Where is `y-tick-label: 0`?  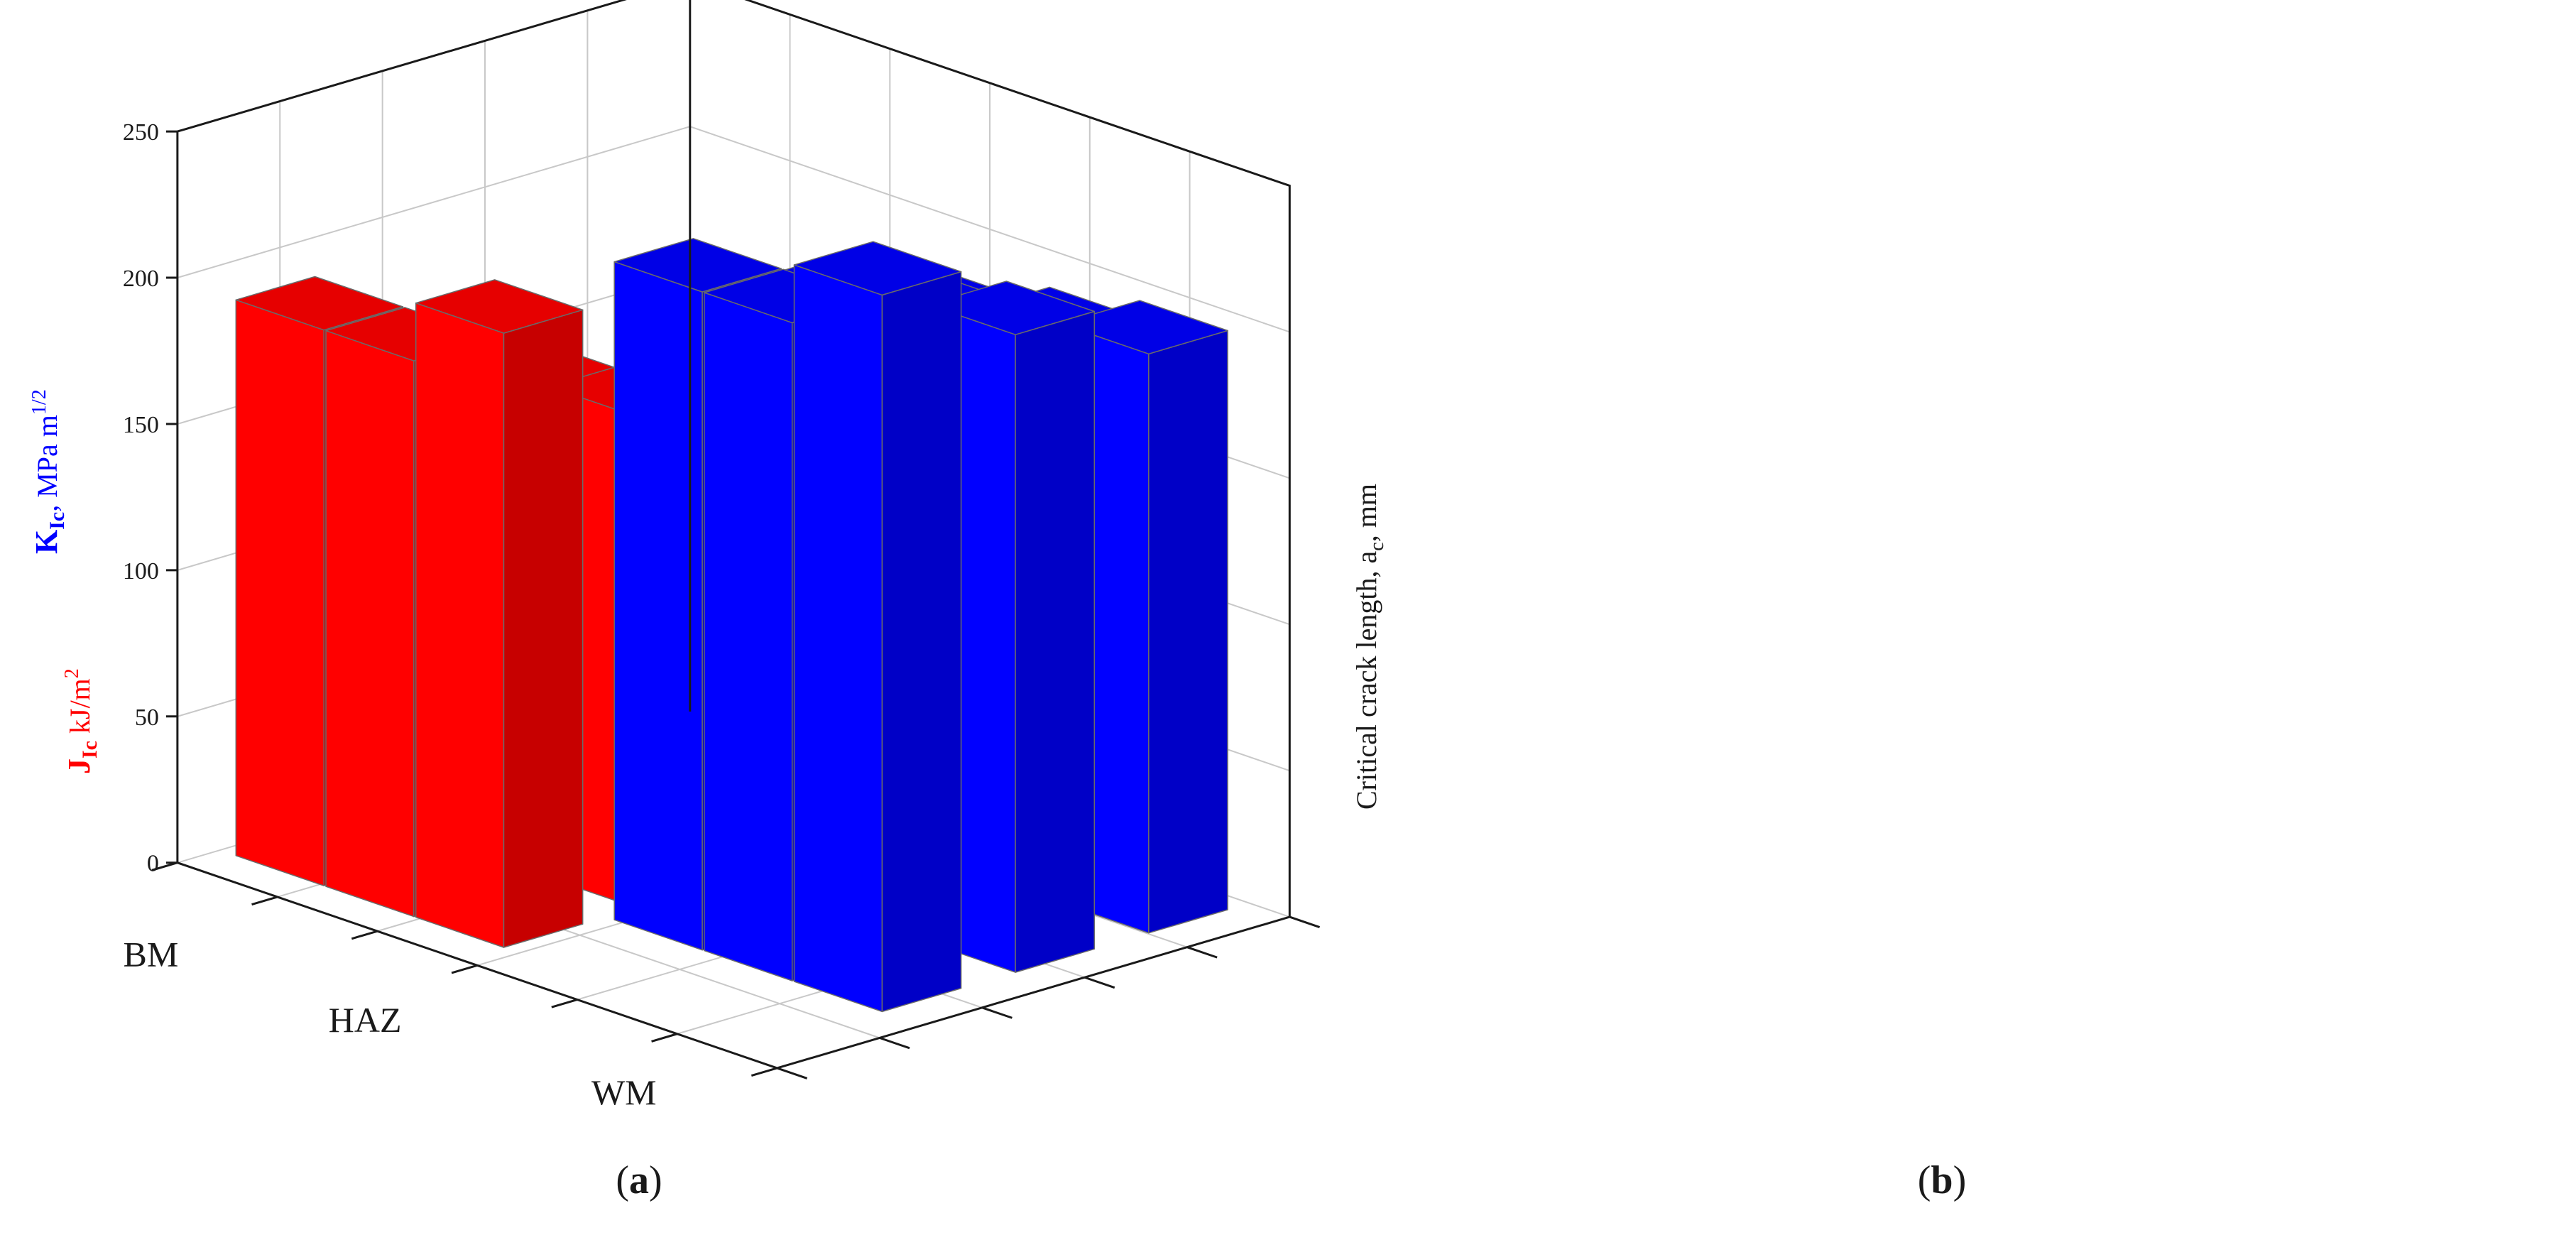 y-tick-label: 0 is located at coordinates (153, 864).